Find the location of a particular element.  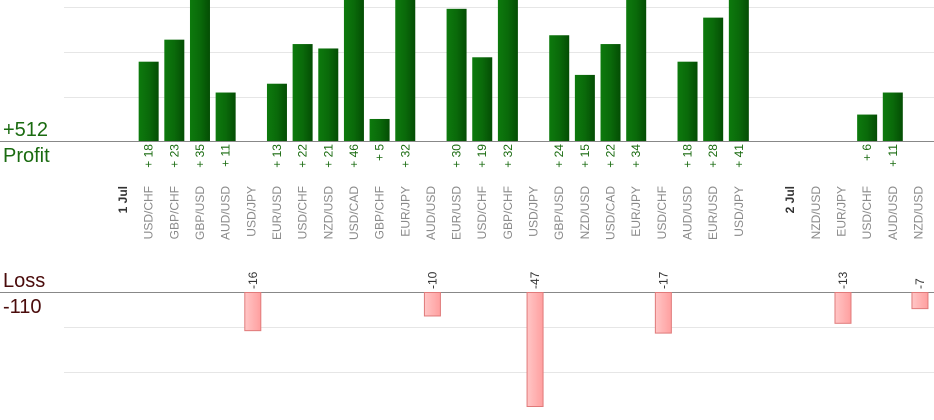

loss-total: -110 is located at coordinates (22, 307).